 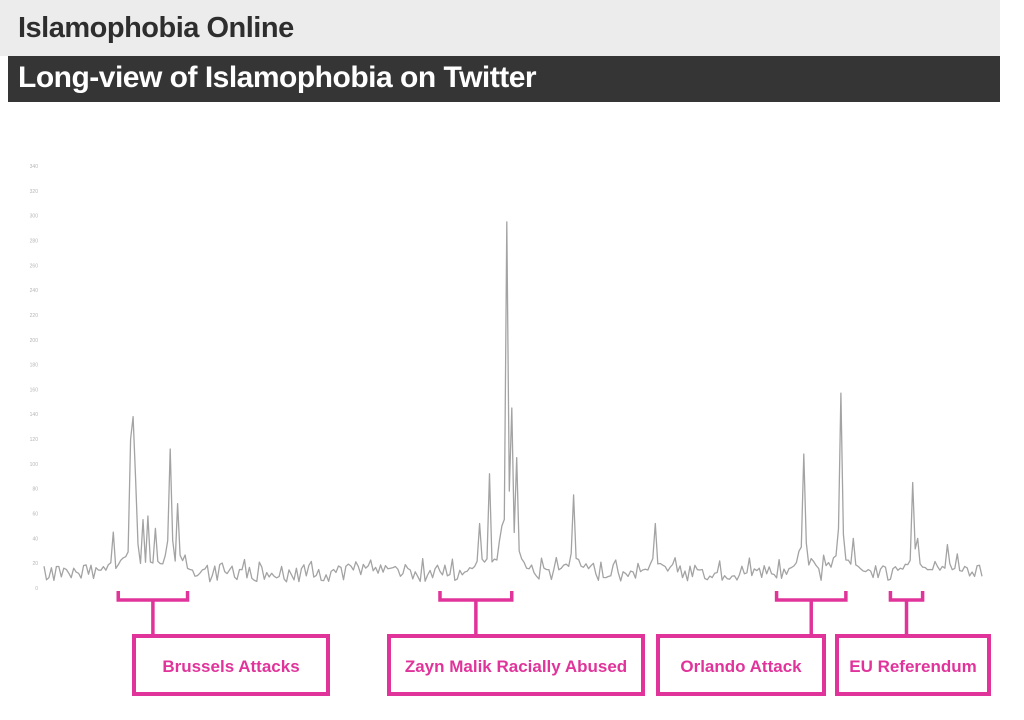 I want to click on header-strip, so click(x=500, y=28).